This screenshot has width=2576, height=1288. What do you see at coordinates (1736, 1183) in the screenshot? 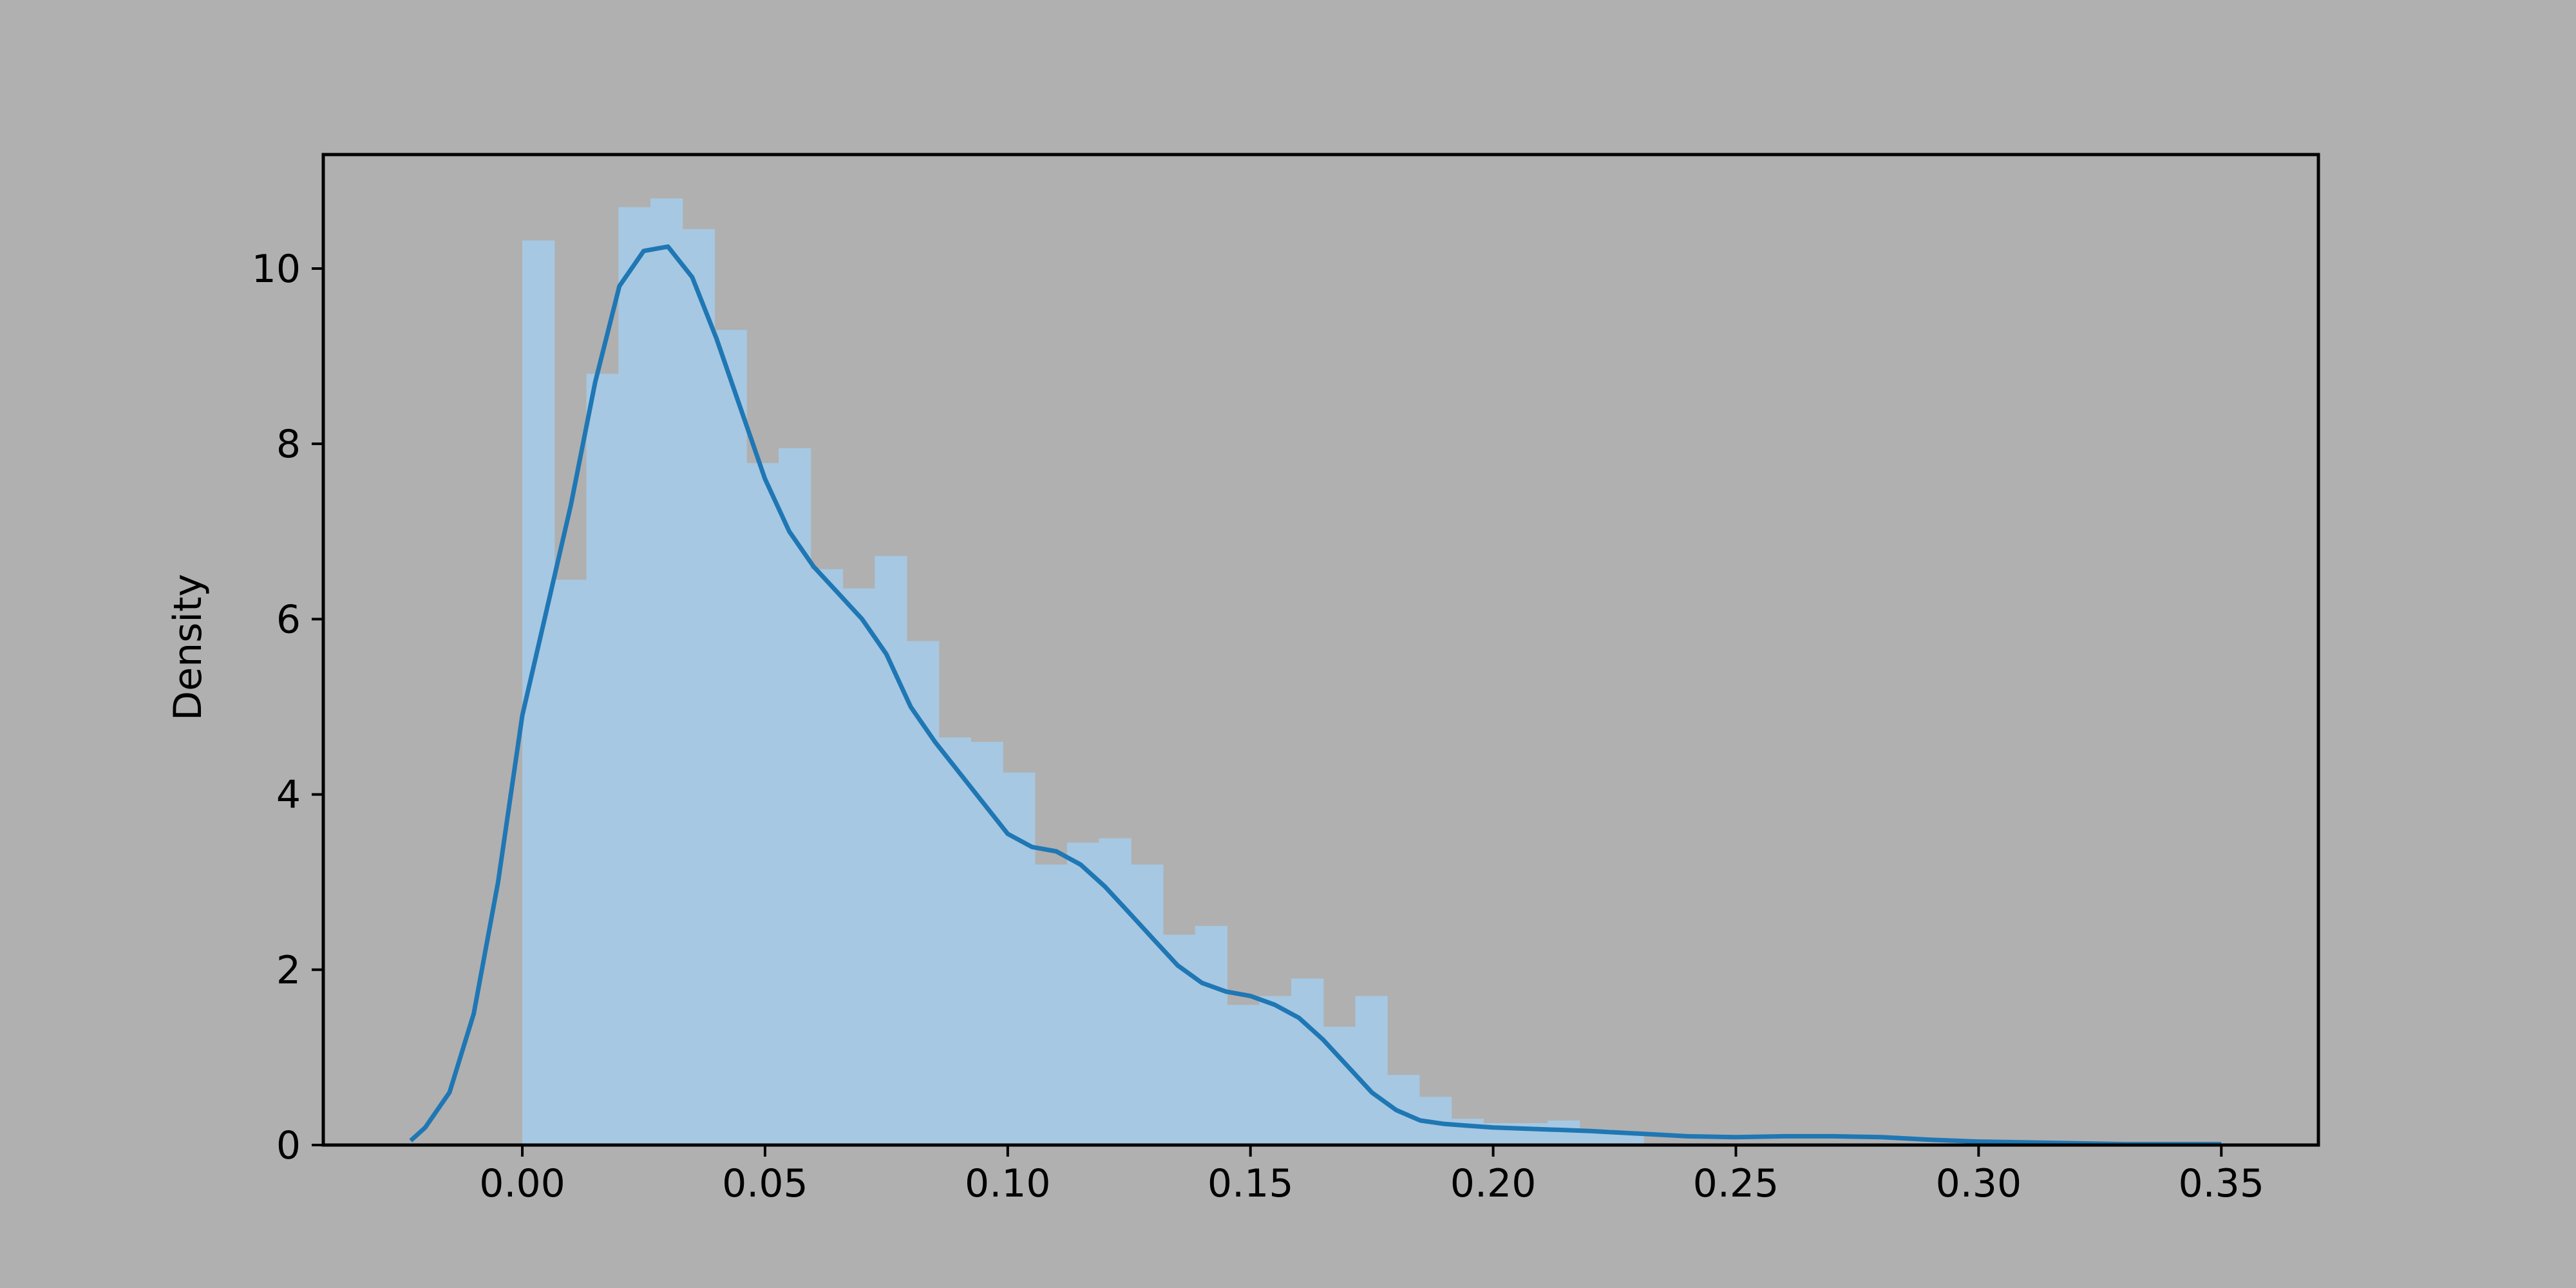
I see `x-tick-label: 0.25` at bounding box center [1736, 1183].